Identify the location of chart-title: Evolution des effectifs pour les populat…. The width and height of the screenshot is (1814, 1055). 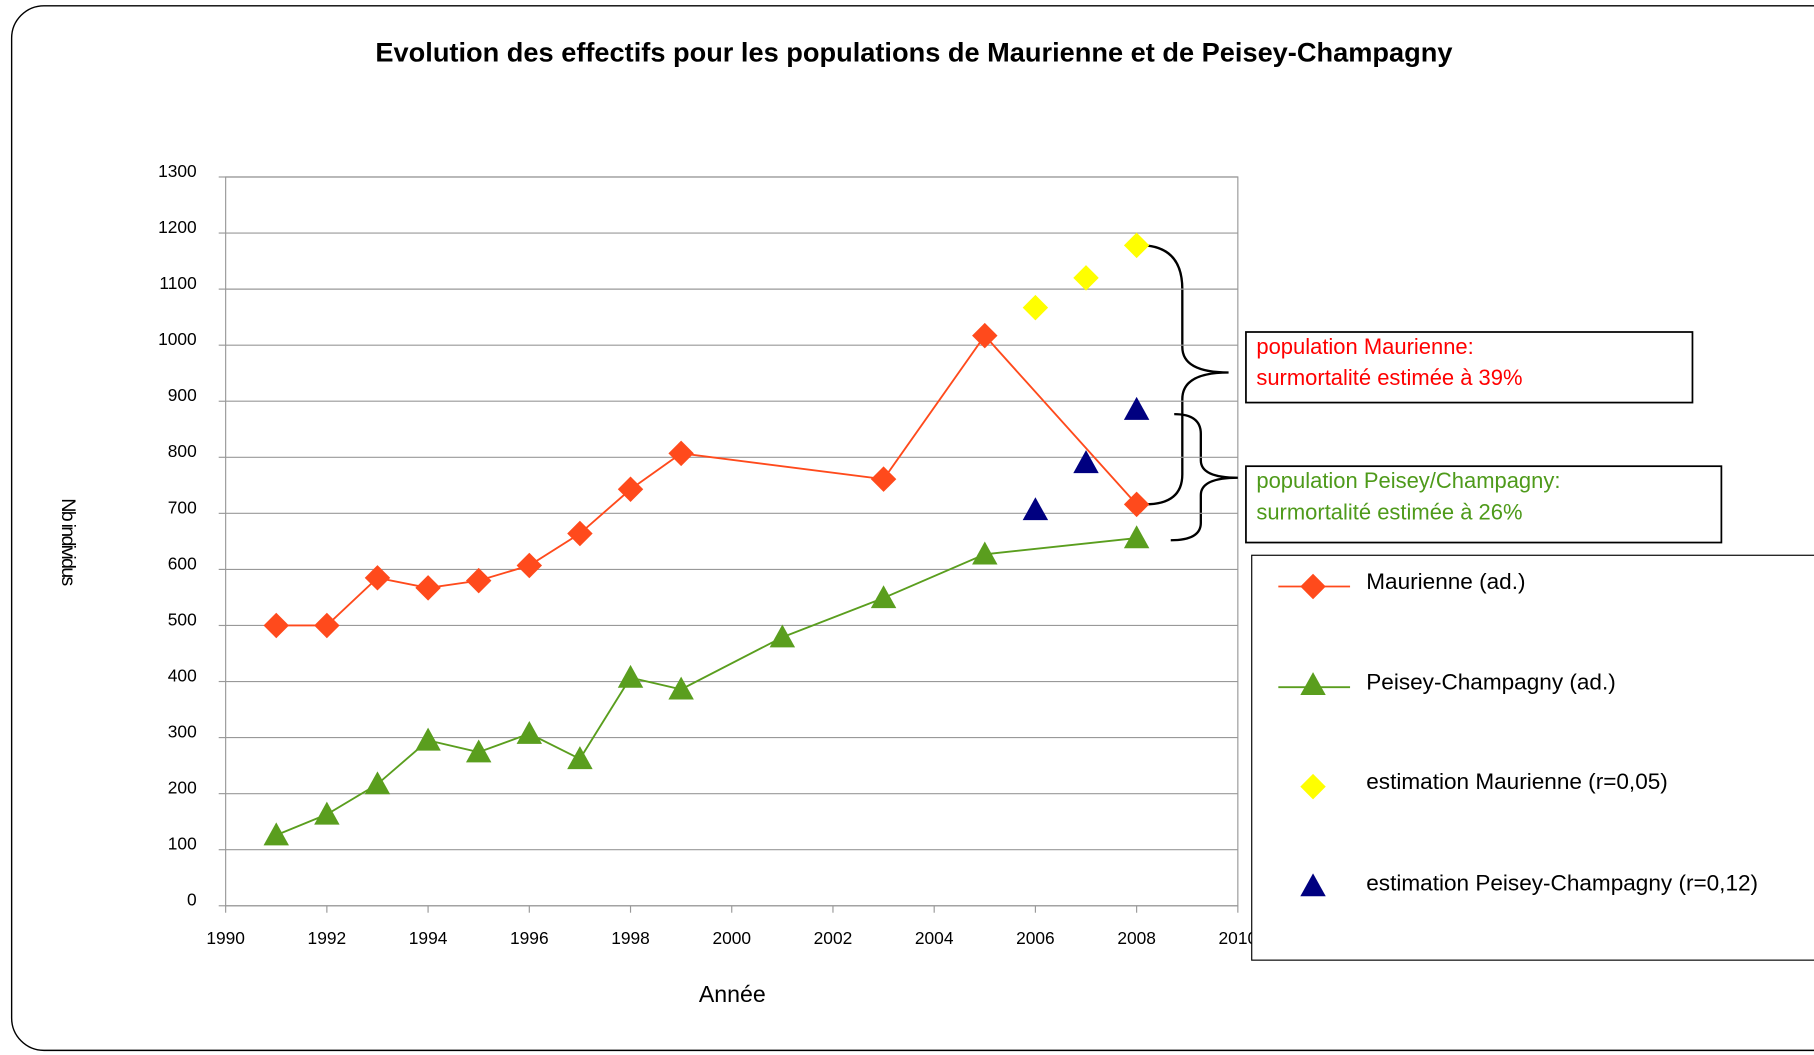
(914, 52).